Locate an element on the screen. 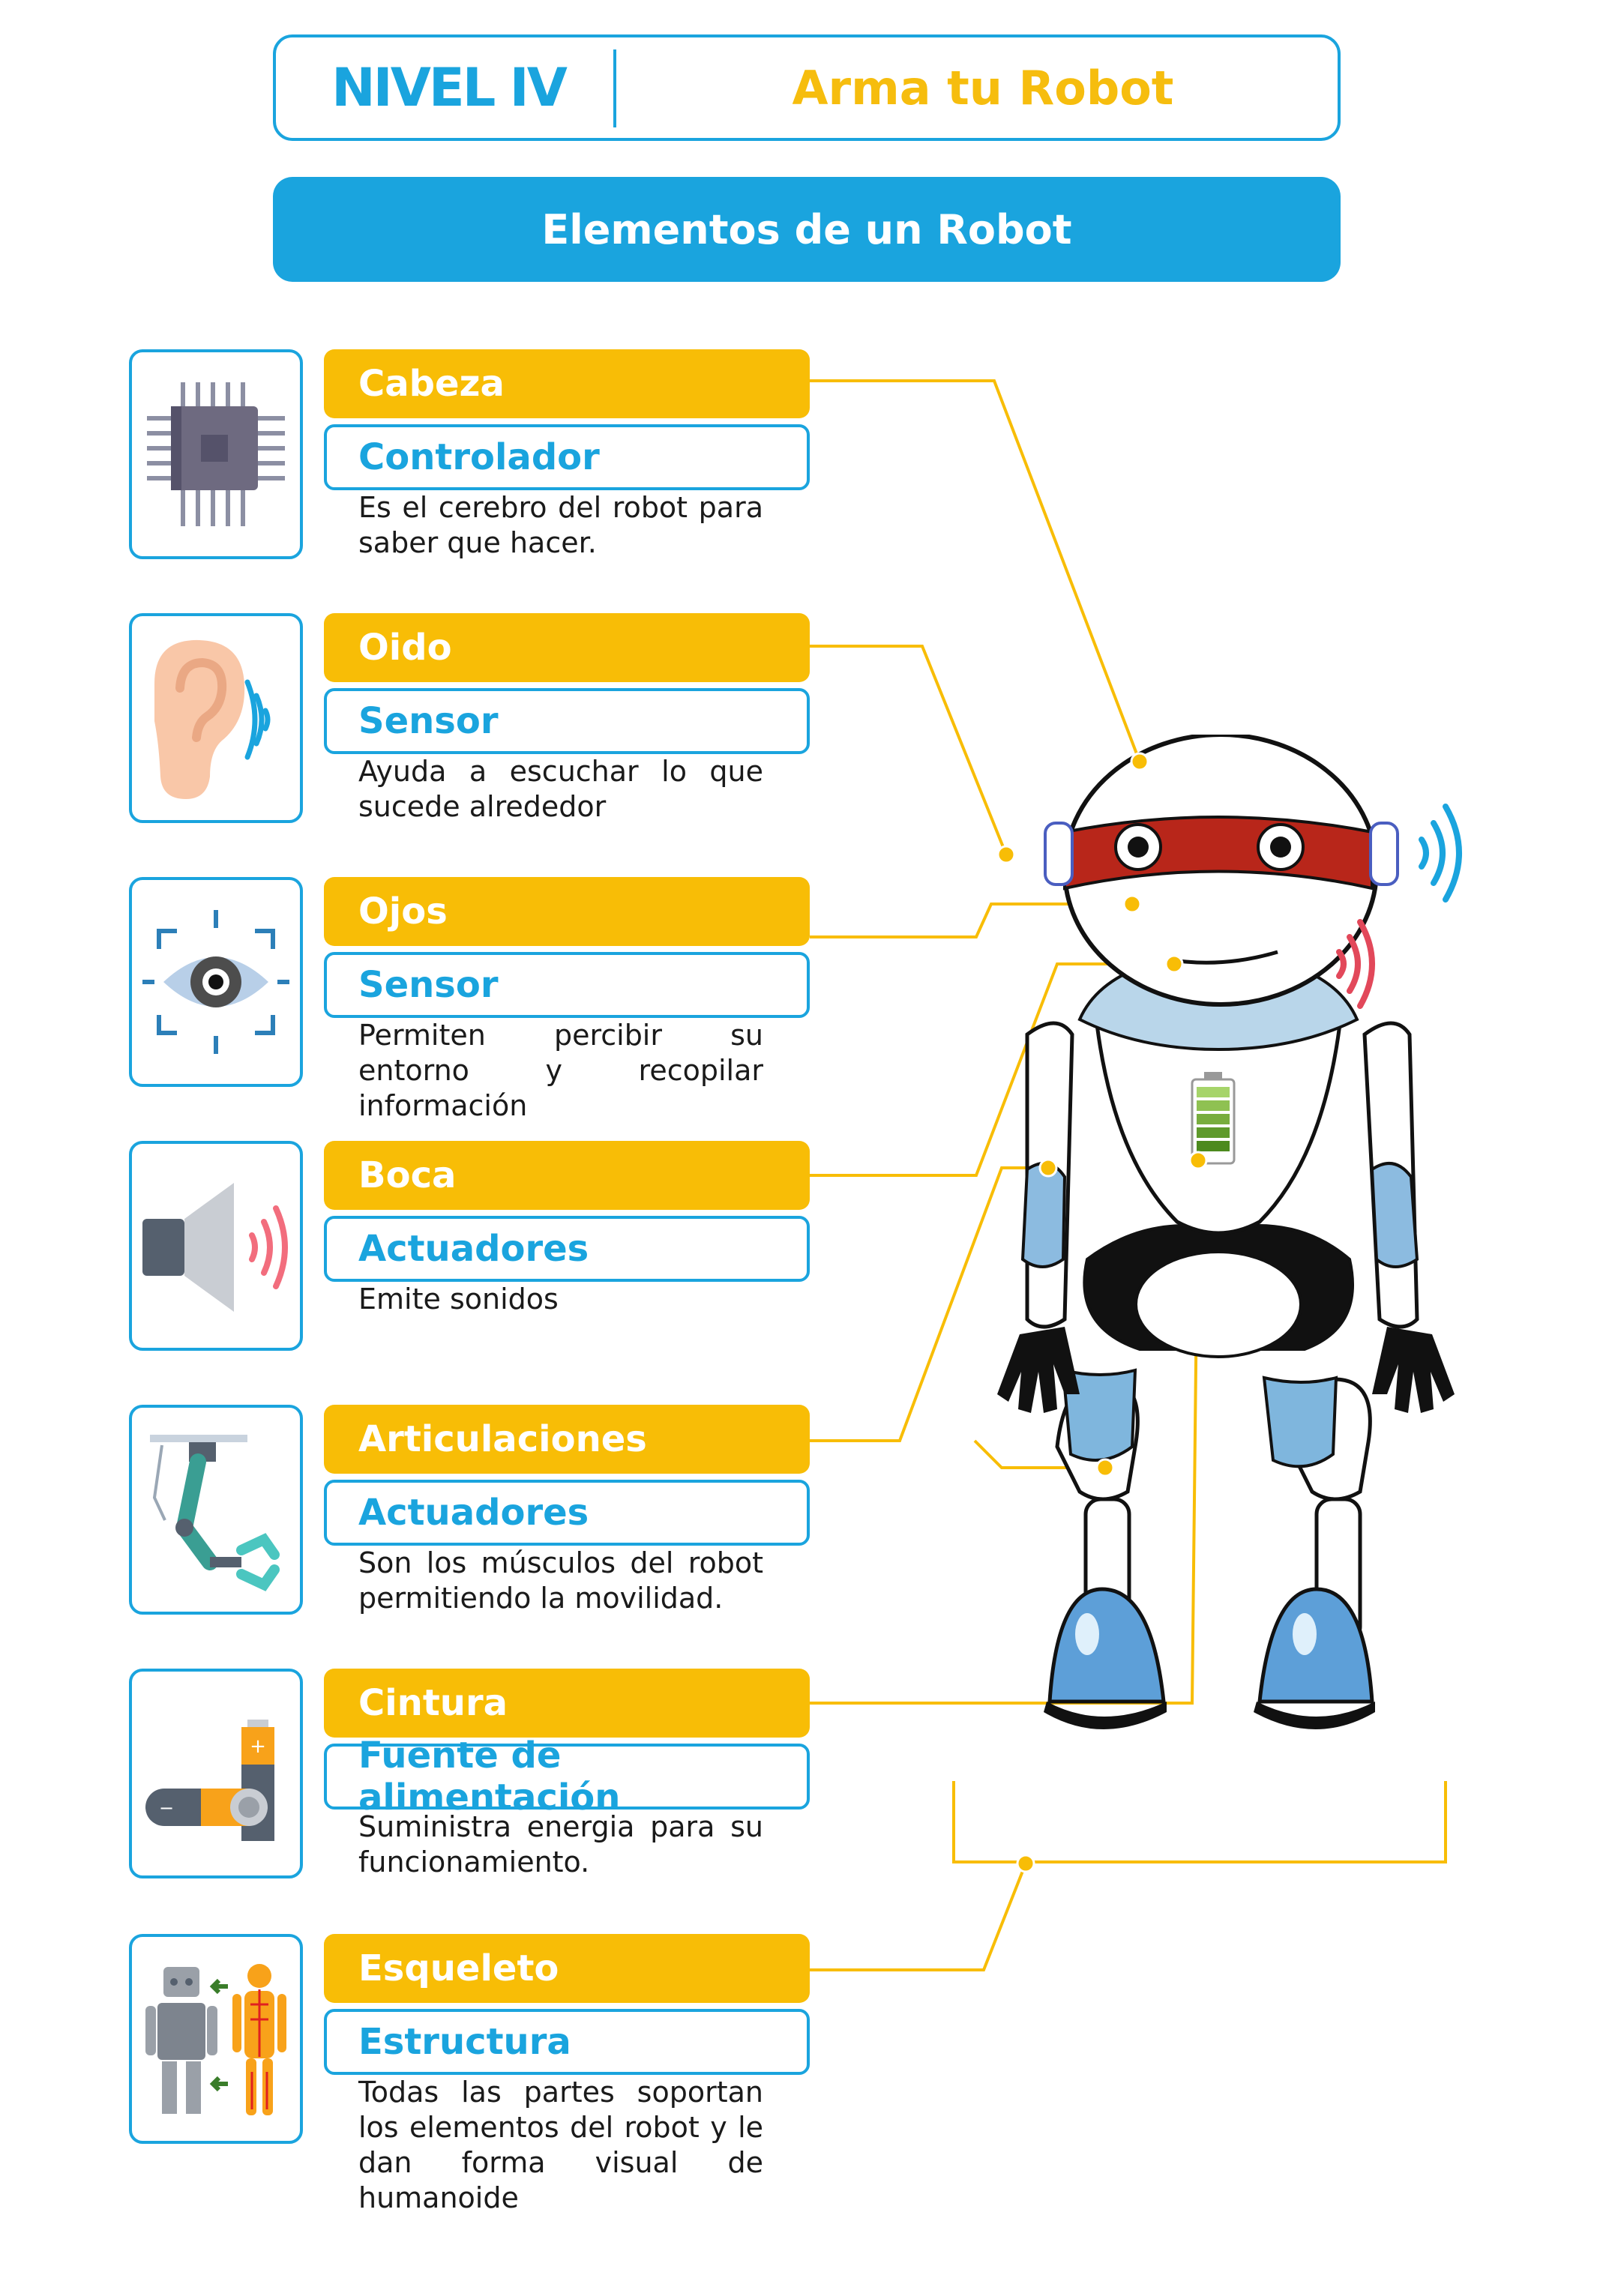 This screenshot has height=2296, width=1597. robot-sound-waves is located at coordinates (1440, 853).